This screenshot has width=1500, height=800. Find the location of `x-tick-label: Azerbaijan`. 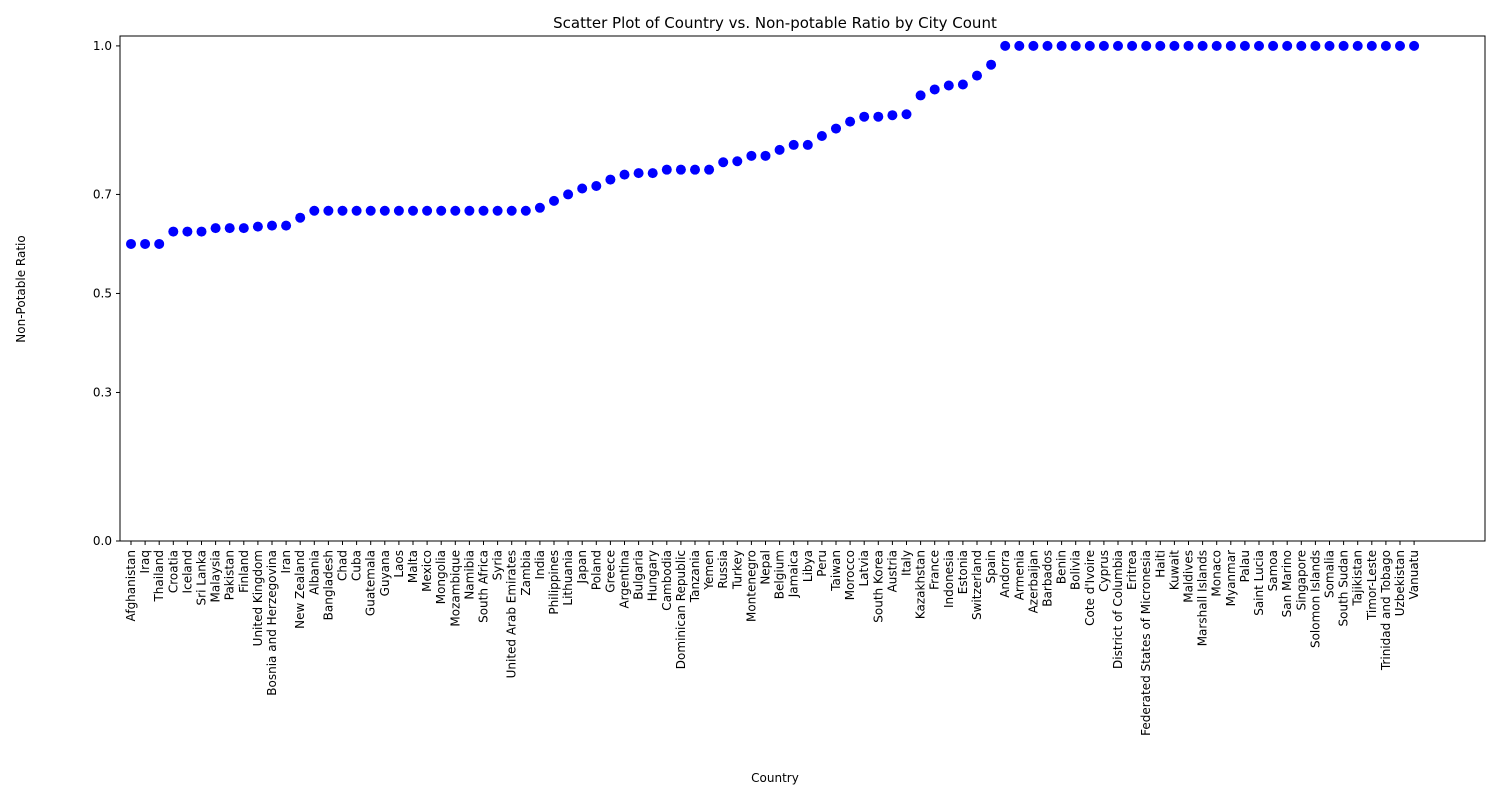

x-tick-label: Azerbaijan is located at coordinates (1033, 581).